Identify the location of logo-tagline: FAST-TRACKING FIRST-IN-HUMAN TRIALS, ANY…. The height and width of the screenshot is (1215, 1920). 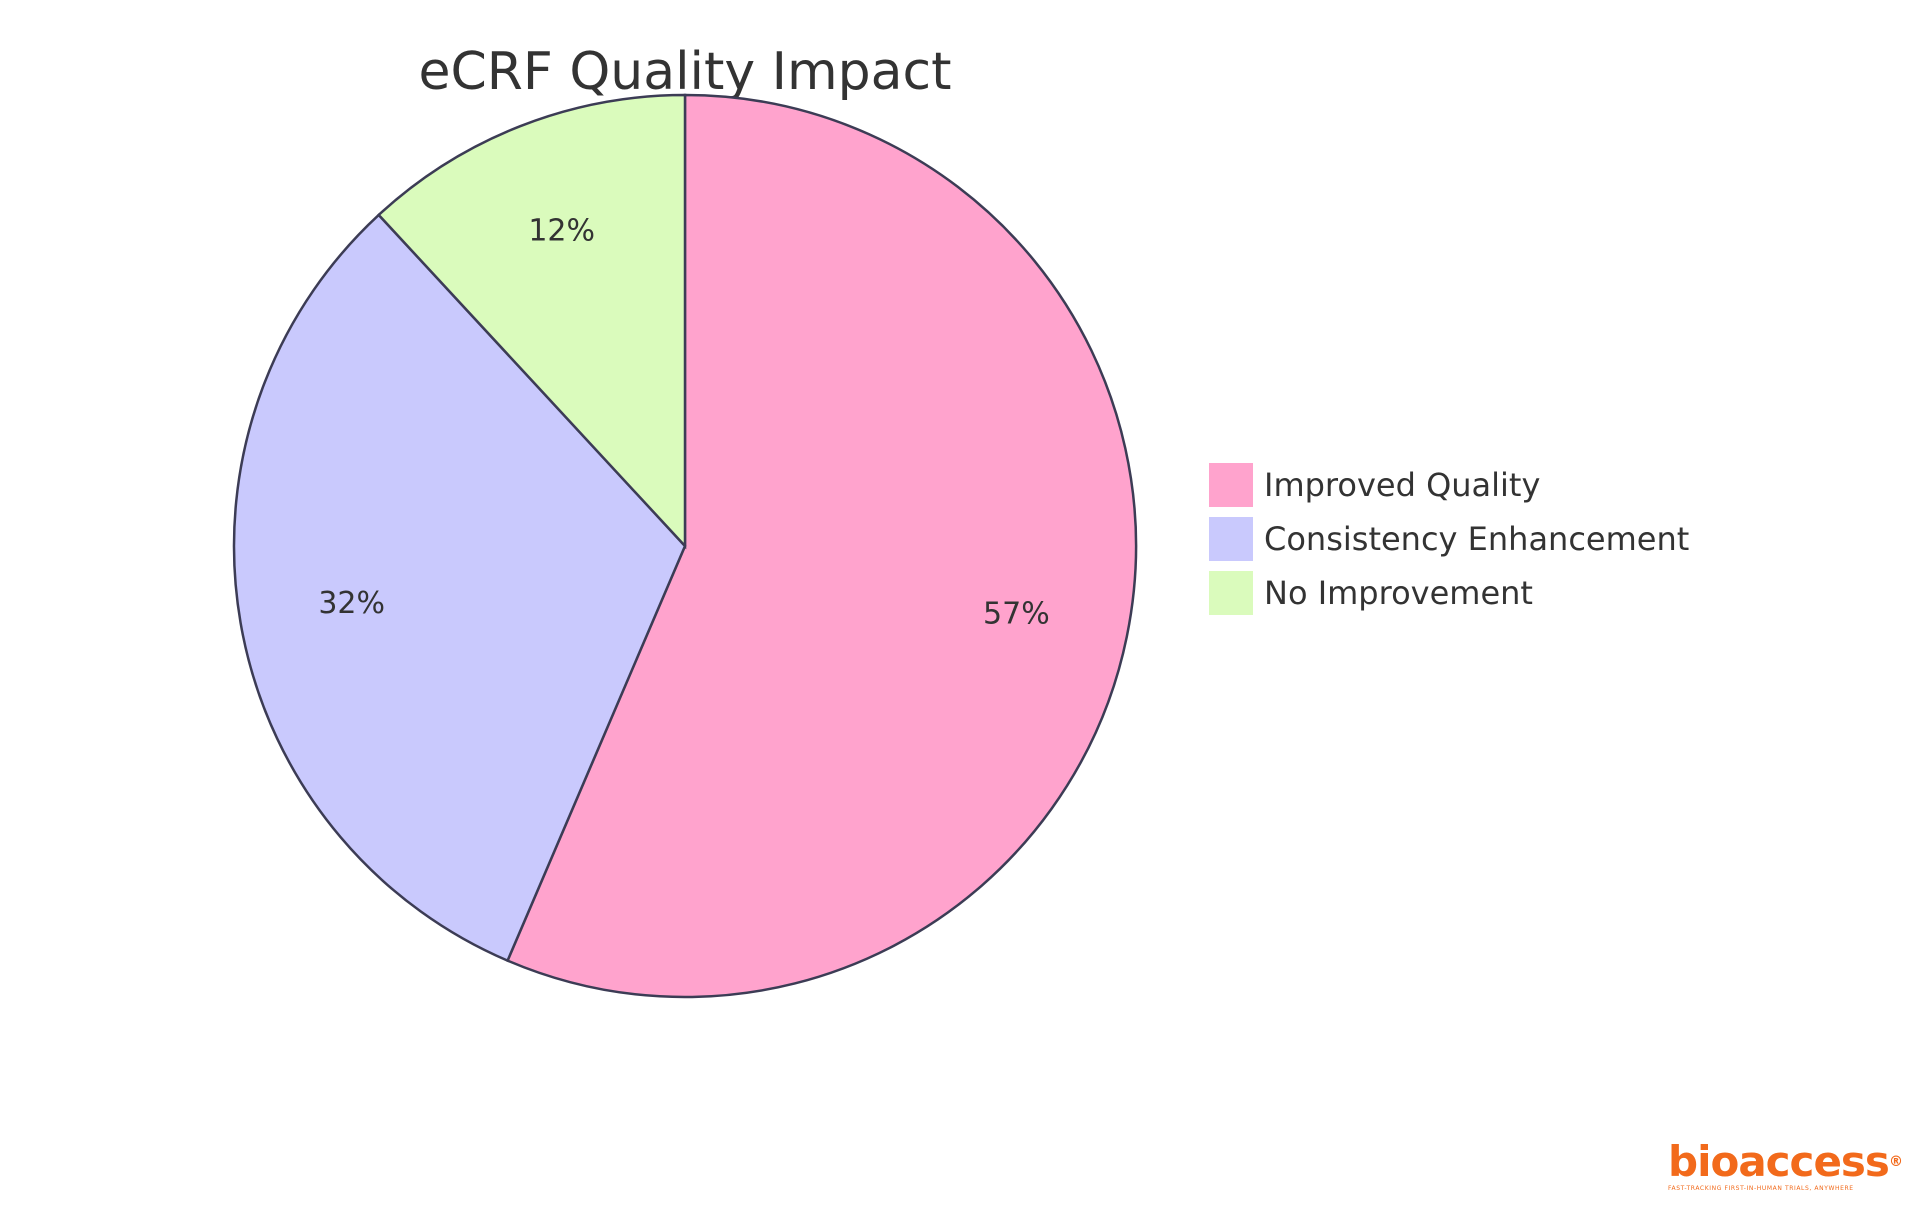
(1761, 1188).